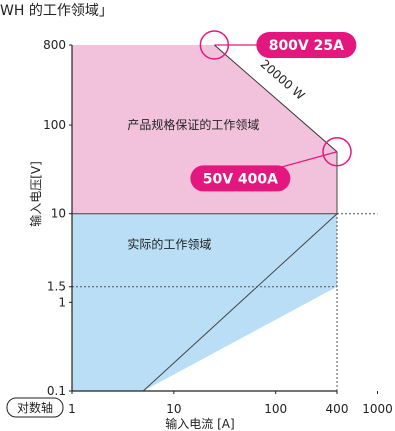 The height and width of the screenshot is (431, 395). What do you see at coordinates (337, 409) in the screenshot?
I see `x-tick-label-3: 400` at bounding box center [337, 409].